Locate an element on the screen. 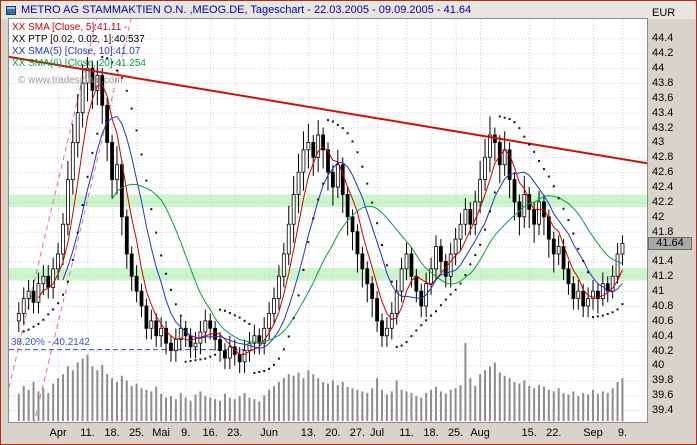 The height and width of the screenshot is (445, 697). x-axis-tick: Aug is located at coordinates (480, 433).